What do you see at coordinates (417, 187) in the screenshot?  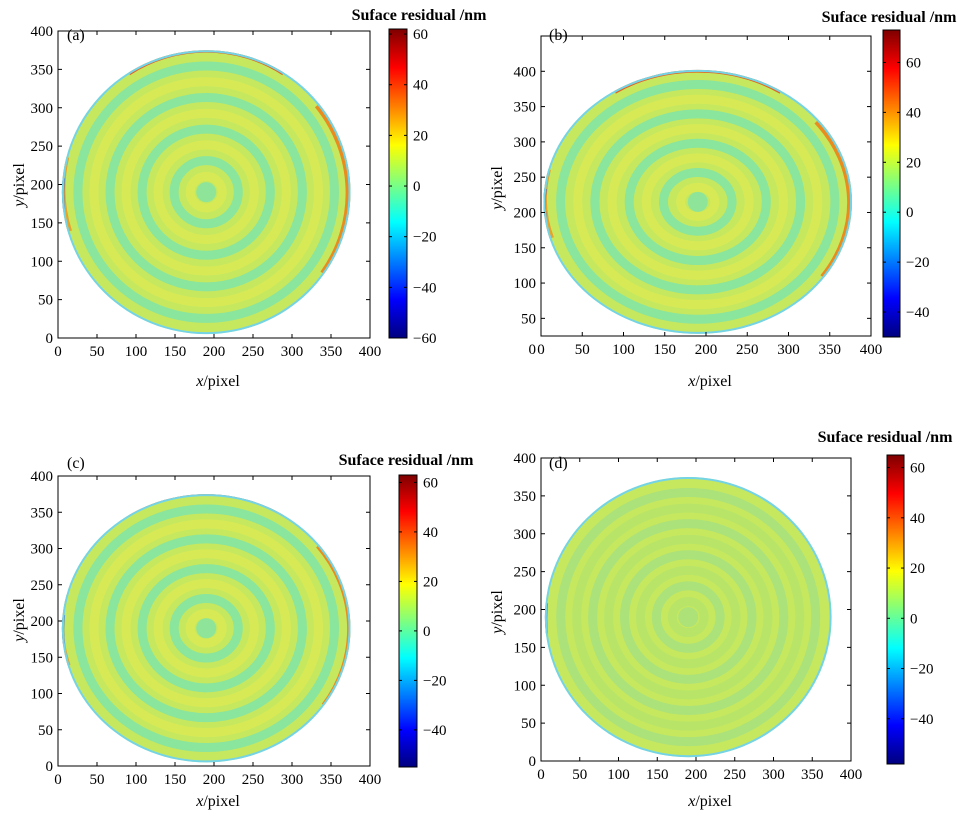 I see `colorbar-tick-label: 0` at bounding box center [417, 187].